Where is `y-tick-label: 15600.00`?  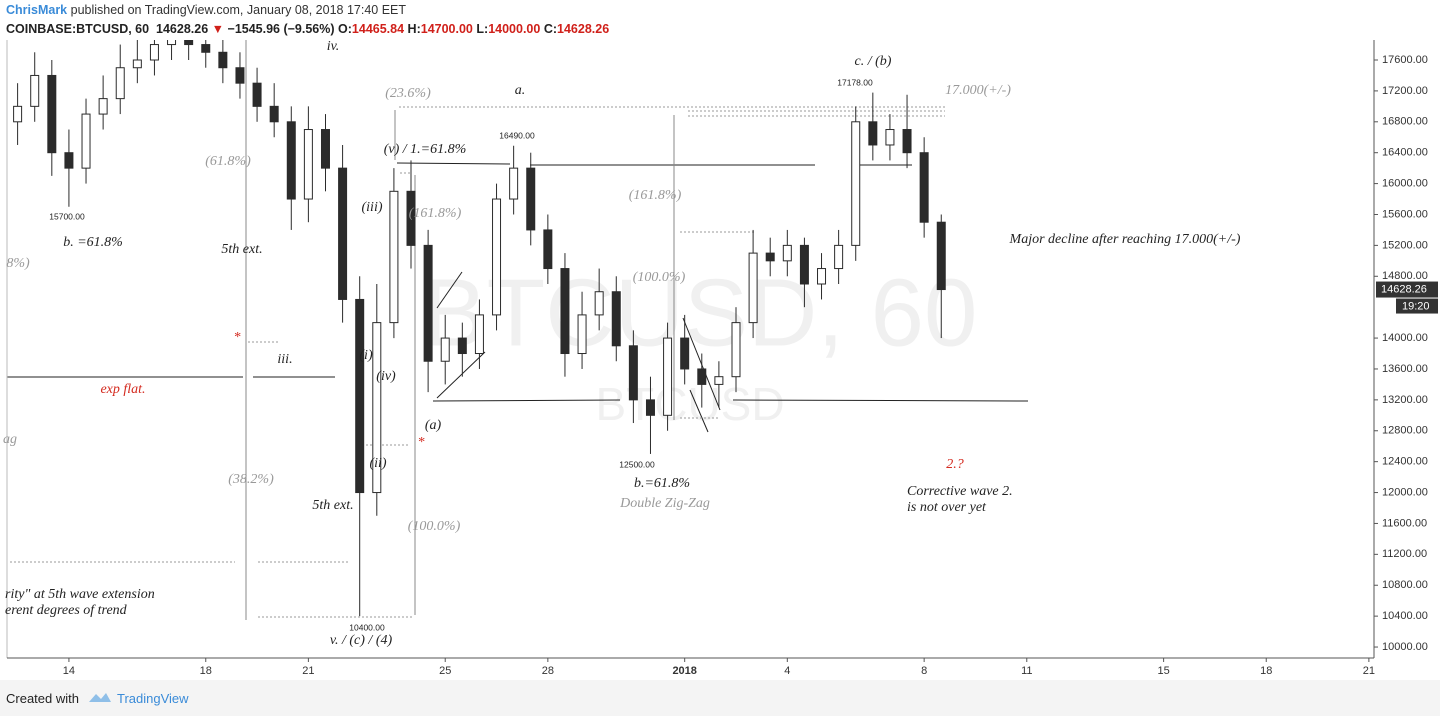
y-tick-label: 15600.00 is located at coordinates (1405, 214).